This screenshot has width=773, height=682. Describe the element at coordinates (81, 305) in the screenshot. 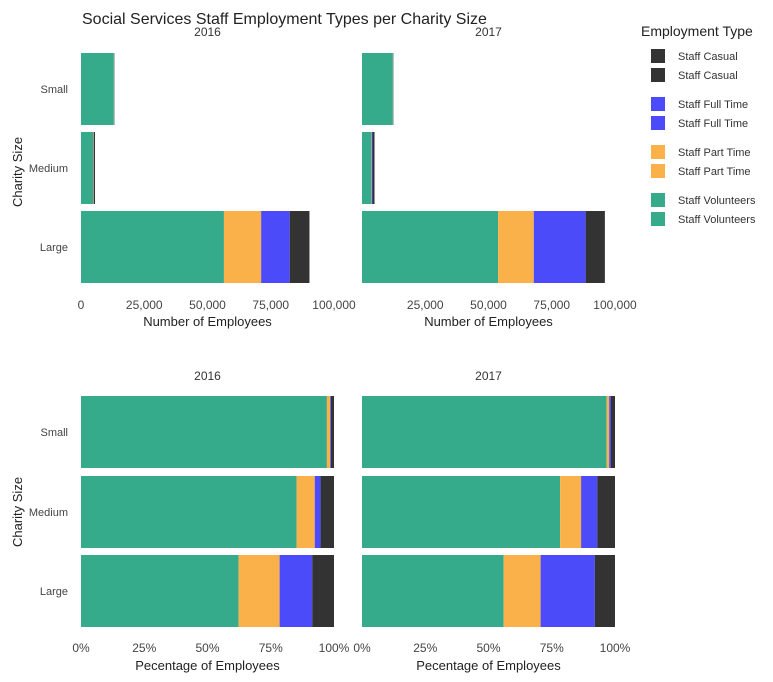

I see `x-tick-label: 0` at that location.